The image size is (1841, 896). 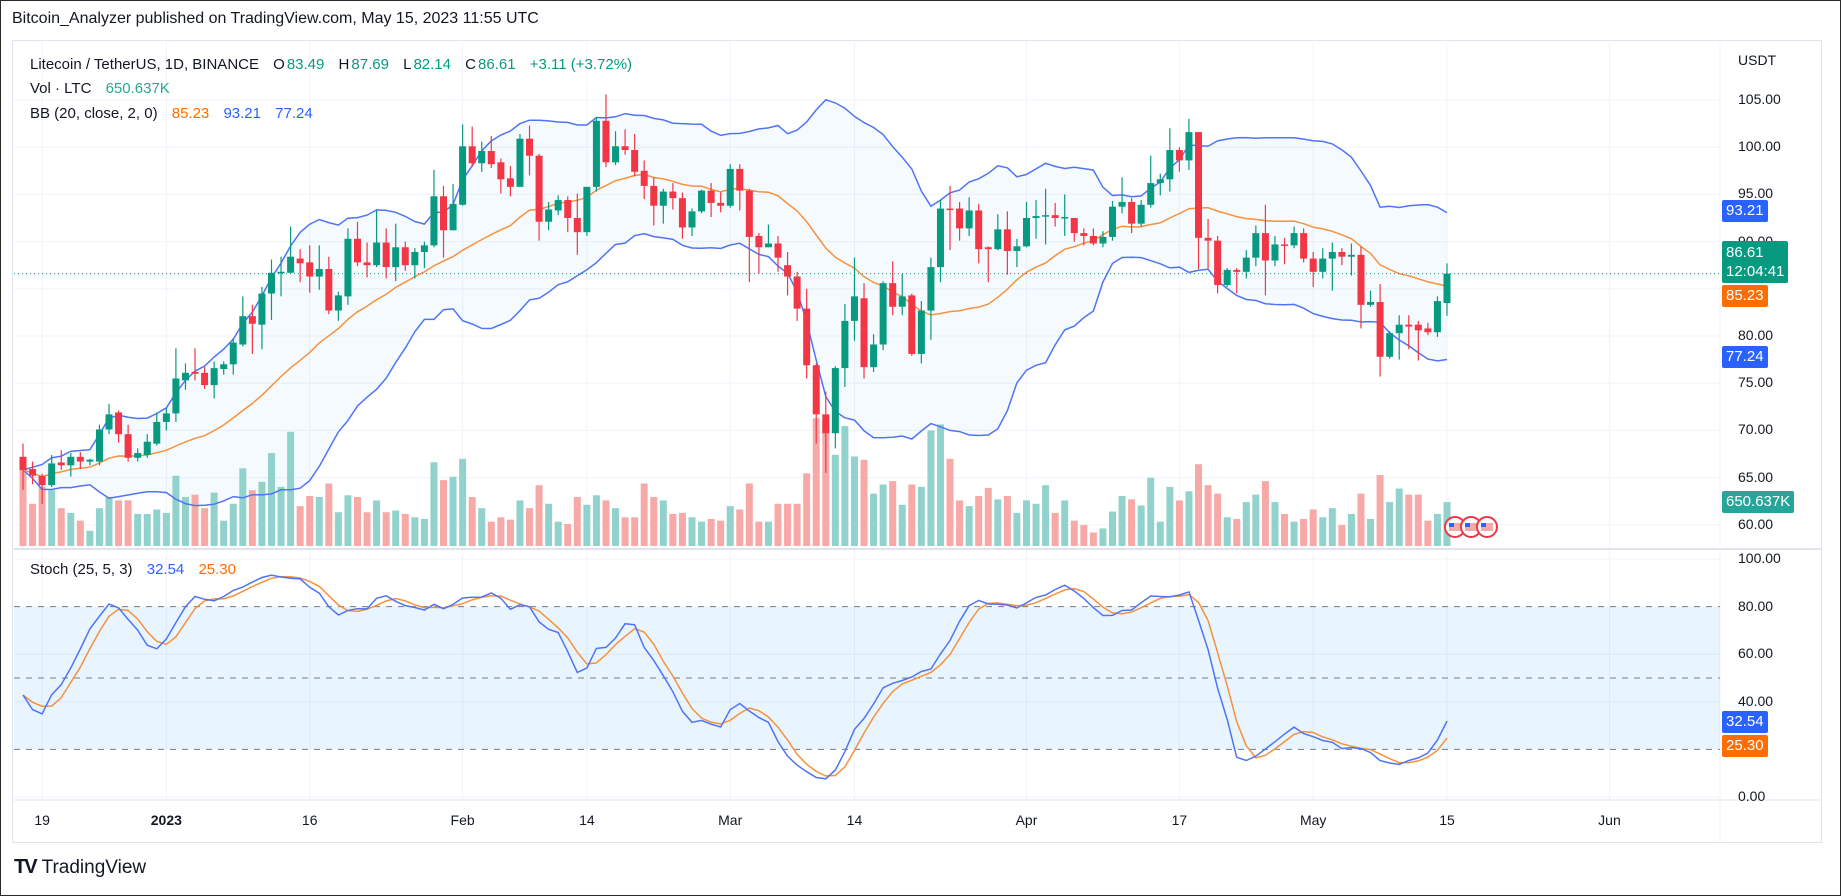 I want to click on flag-stripes, so click(x=1454, y=527).